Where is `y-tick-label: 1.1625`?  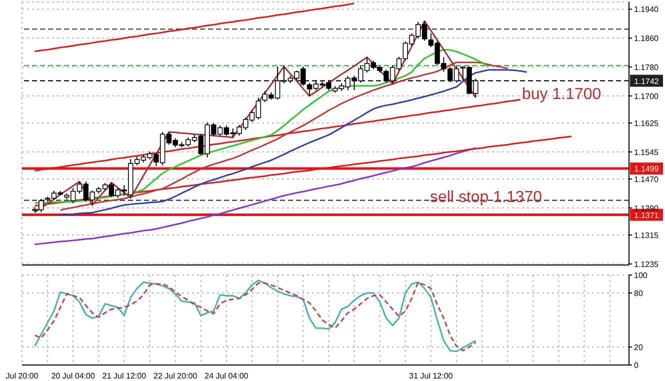
y-tick-label: 1.1625 is located at coordinates (647, 123).